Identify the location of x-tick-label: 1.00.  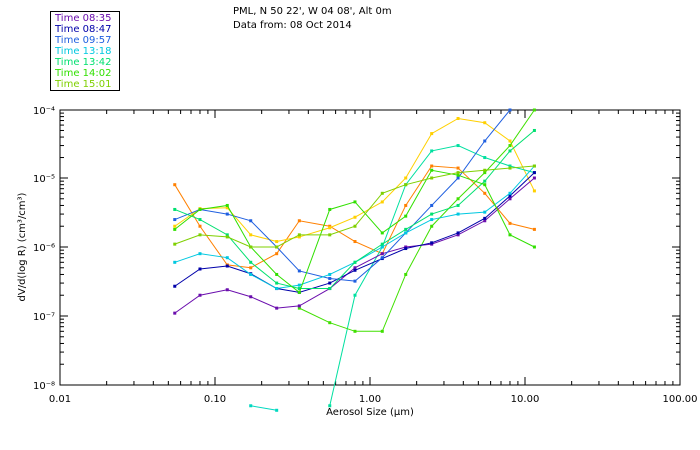
(370, 399).